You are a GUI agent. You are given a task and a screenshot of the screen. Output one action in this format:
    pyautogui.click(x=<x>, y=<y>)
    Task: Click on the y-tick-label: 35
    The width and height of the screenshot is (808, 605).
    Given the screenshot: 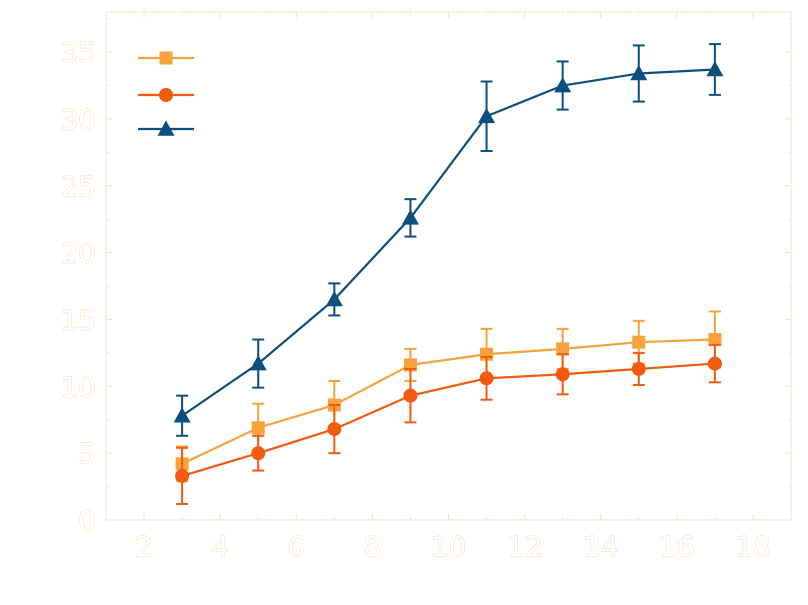 What is the action you would take?
    pyautogui.click(x=78, y=52)
    